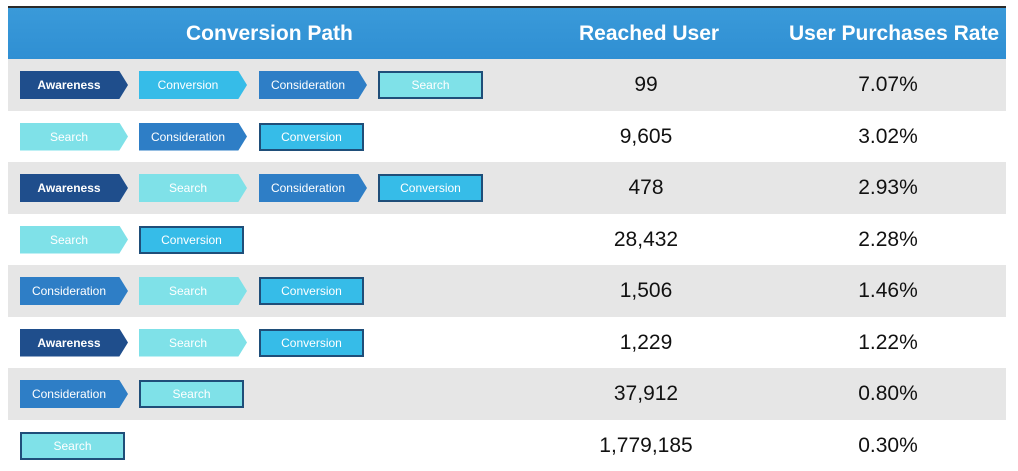 This screenshot has height=471, width=1018. I want to click on table-row: Consideration Search Conversion 1,506 1.46%, so click(507, 291).